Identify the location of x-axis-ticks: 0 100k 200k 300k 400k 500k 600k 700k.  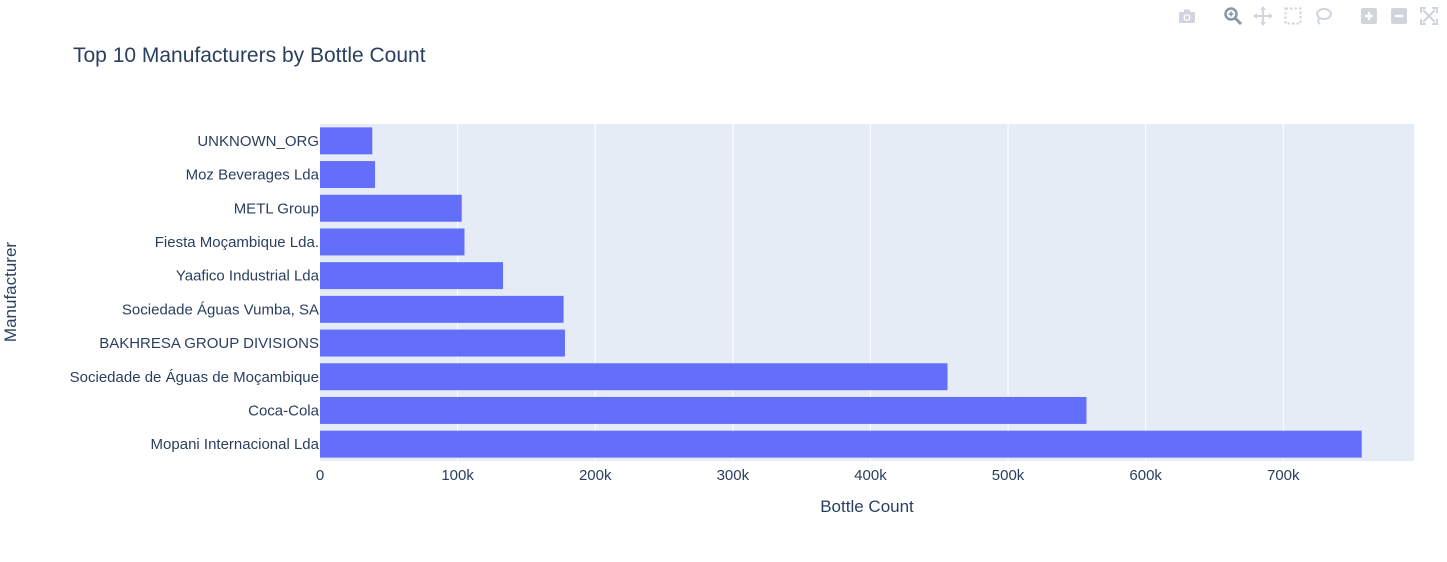
(808, 475).